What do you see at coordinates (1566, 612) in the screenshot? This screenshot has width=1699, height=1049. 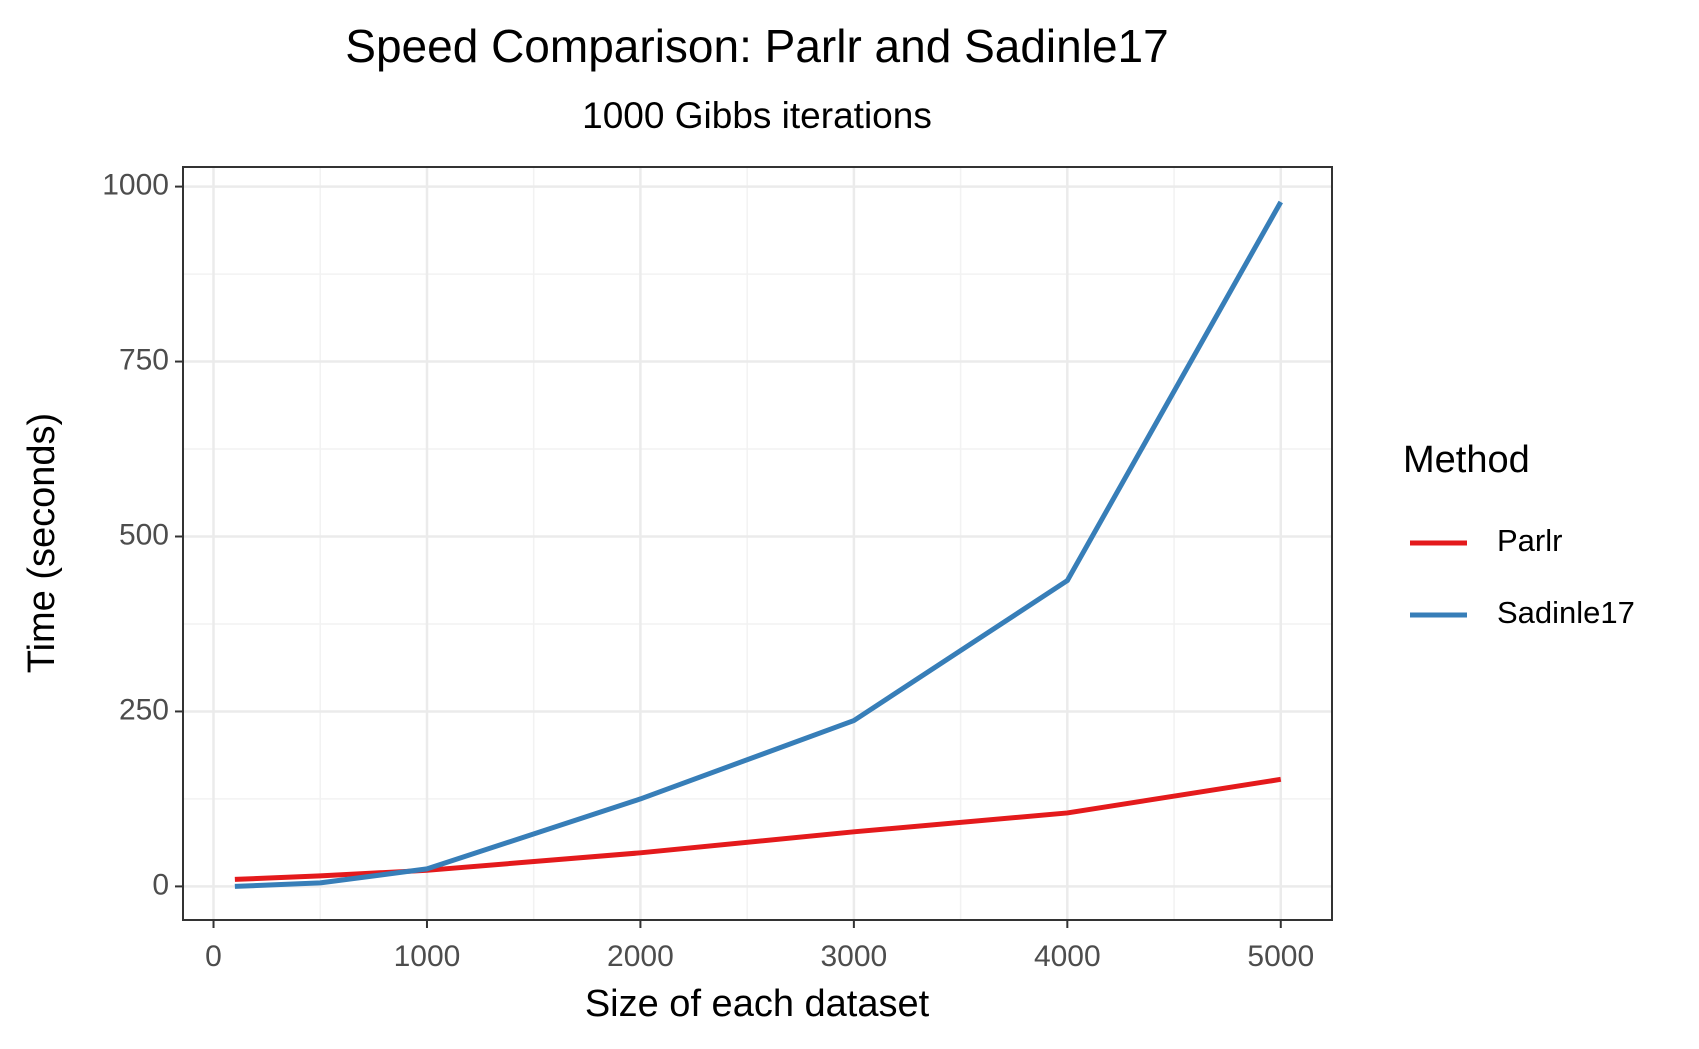 I see `legend-label: Sadinle17` at bounding box center [1566, 612].